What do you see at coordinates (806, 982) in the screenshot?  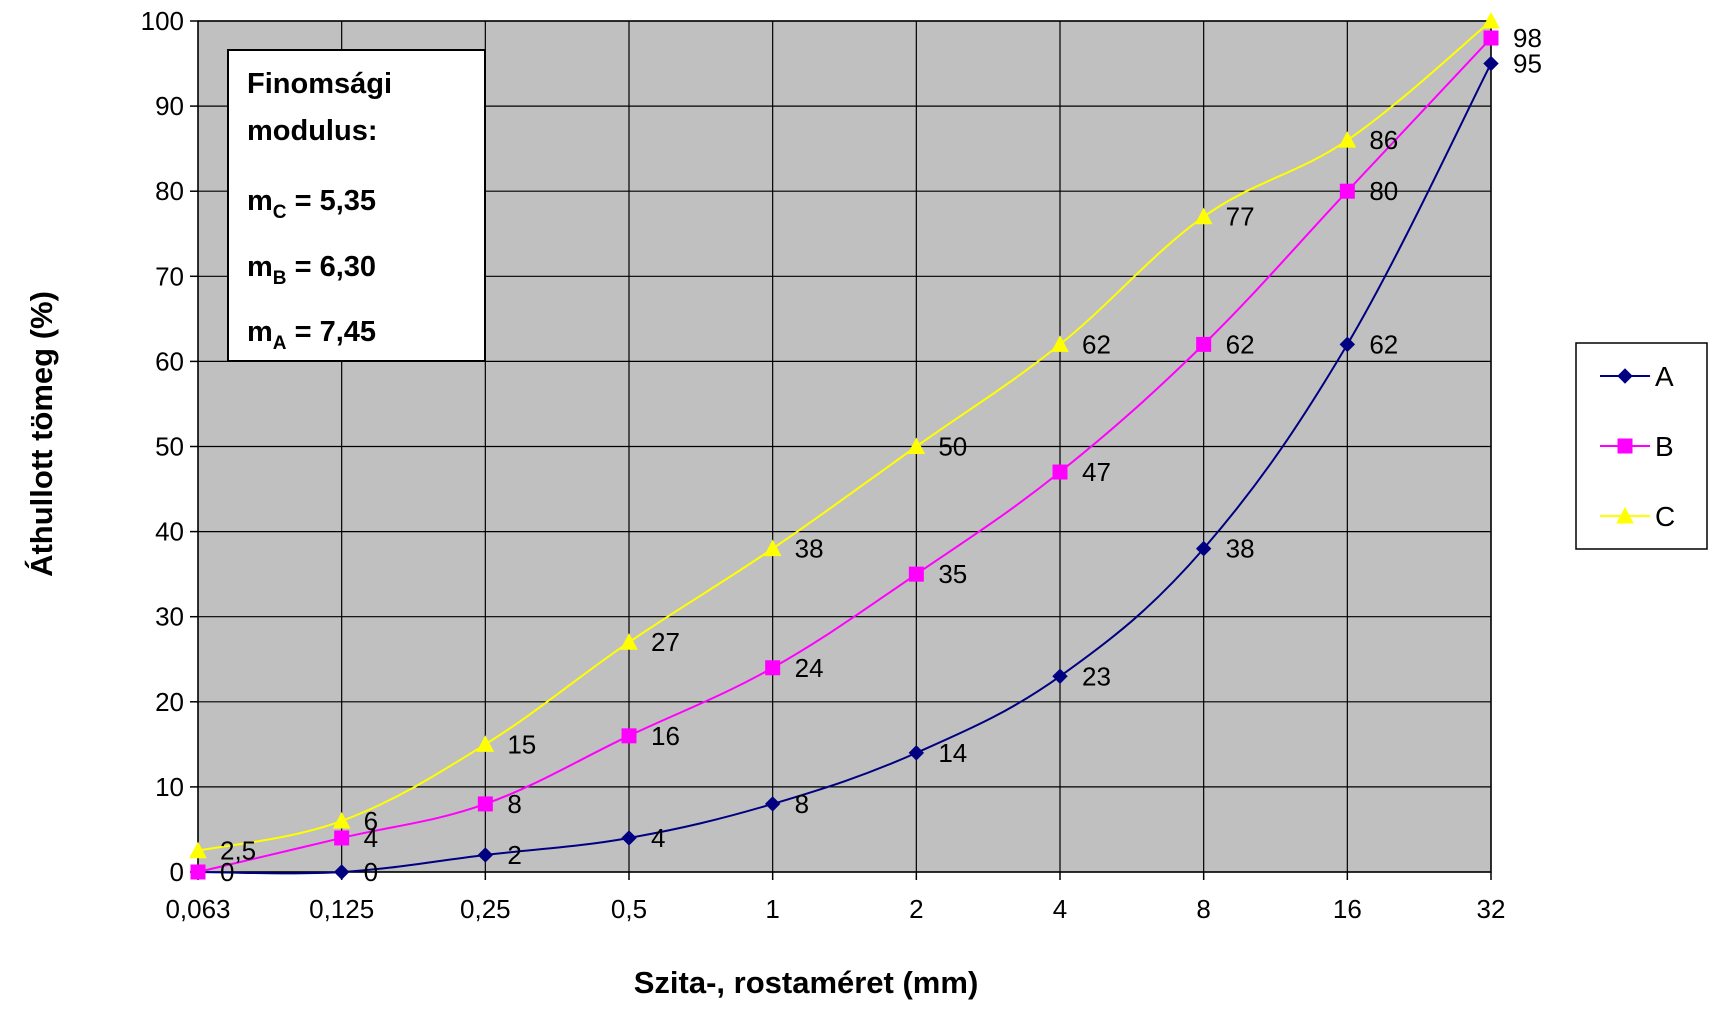 I see `x-axis-title: Szita-, rostaméret (mm)` at bounding box center [806, 982].